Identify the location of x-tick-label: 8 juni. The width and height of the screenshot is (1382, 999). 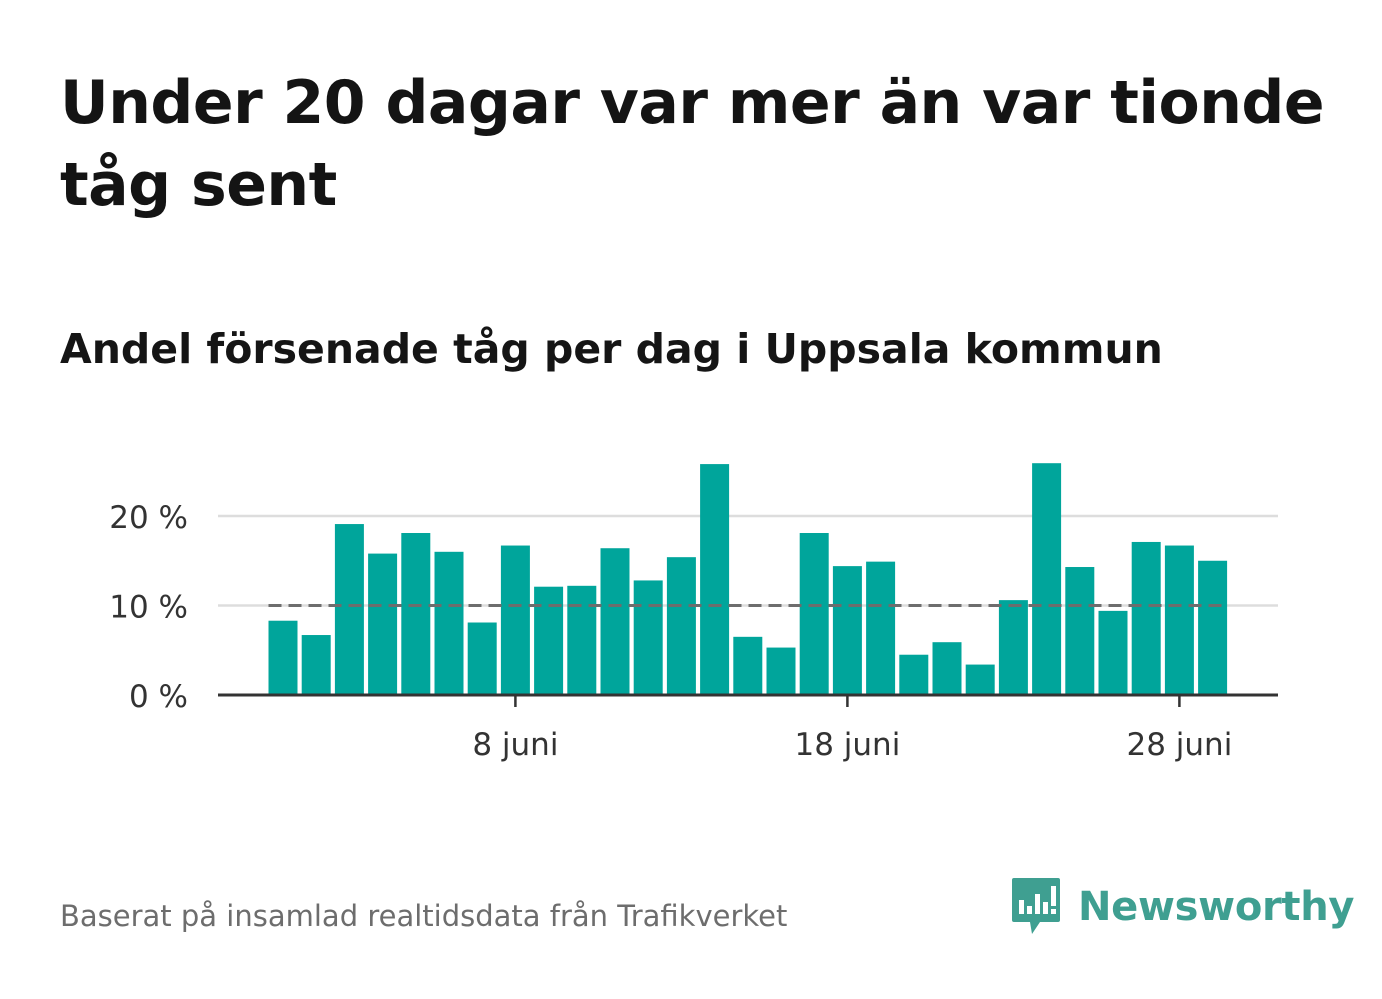
(515, 745).